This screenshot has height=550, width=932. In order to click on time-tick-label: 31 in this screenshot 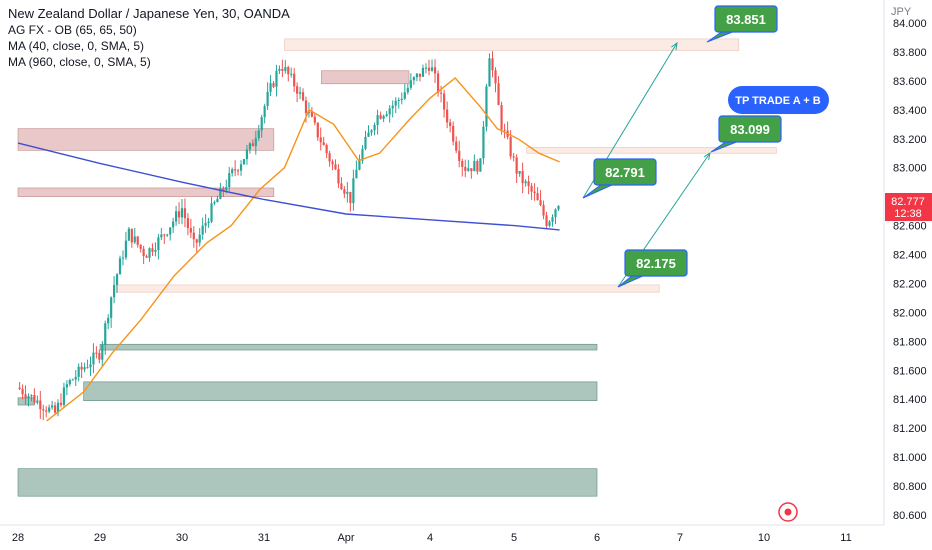, I will do `click(264, 538)`.